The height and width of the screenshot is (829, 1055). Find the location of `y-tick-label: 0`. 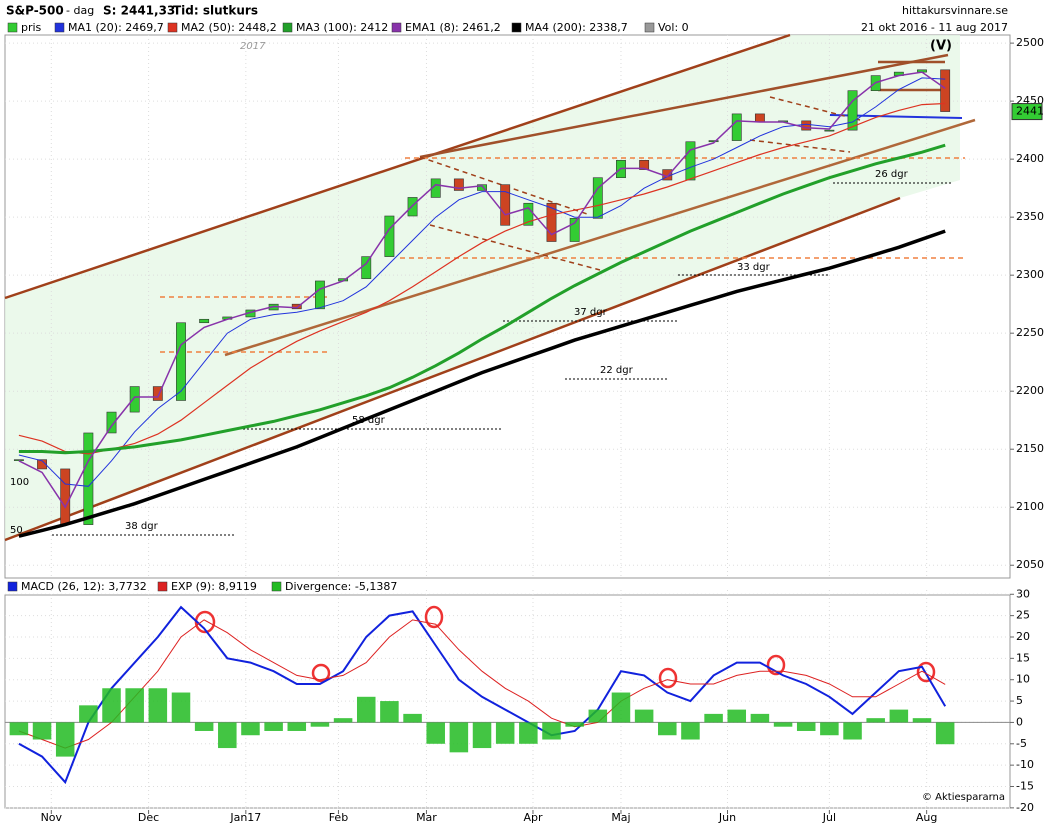

y-tick-label: 0 is located at coordinates (1019, 721).